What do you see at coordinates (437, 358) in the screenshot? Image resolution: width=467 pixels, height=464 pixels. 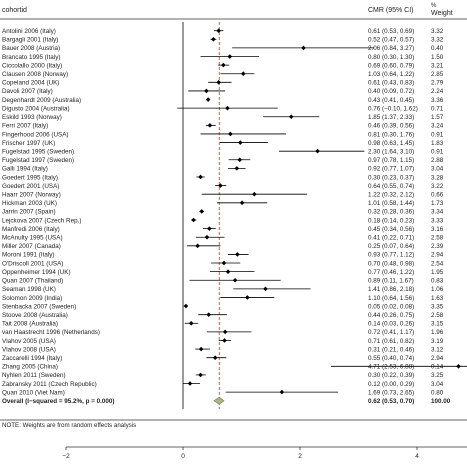 I see `study-weight-text: 2.94` at bounding box center [437, 358].